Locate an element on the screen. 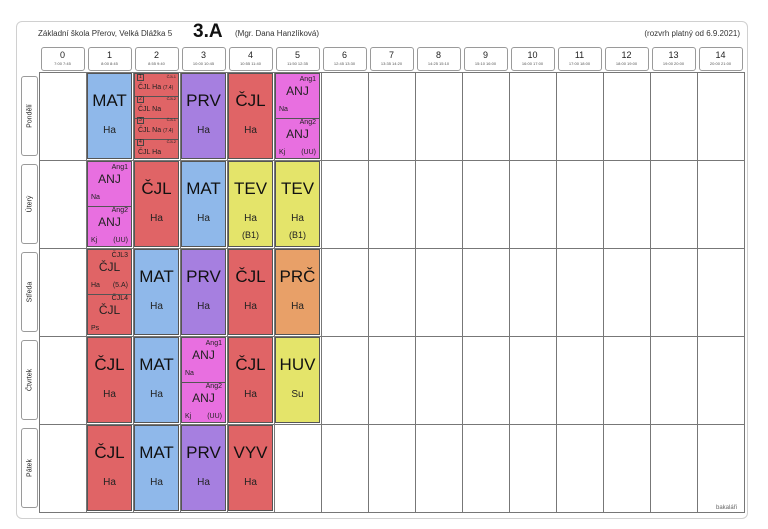 This screenshot has height=529, width=768. lesson-cell: VYV Ha is located at coordinates (250, 468).